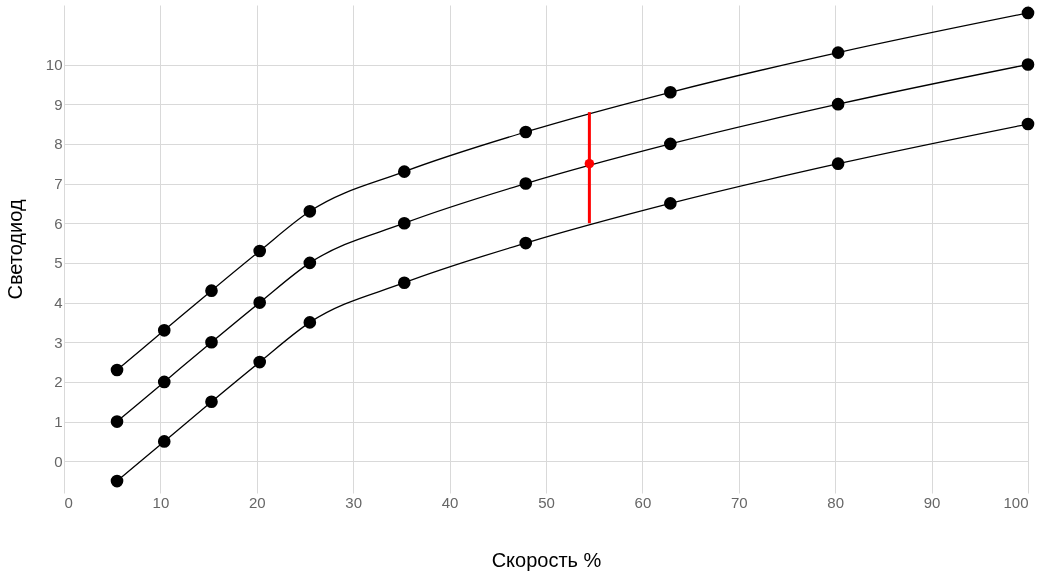  Describe the element at coordinates (58, 184) in the screenshot. I see `y-tick-label: 7` at that location.